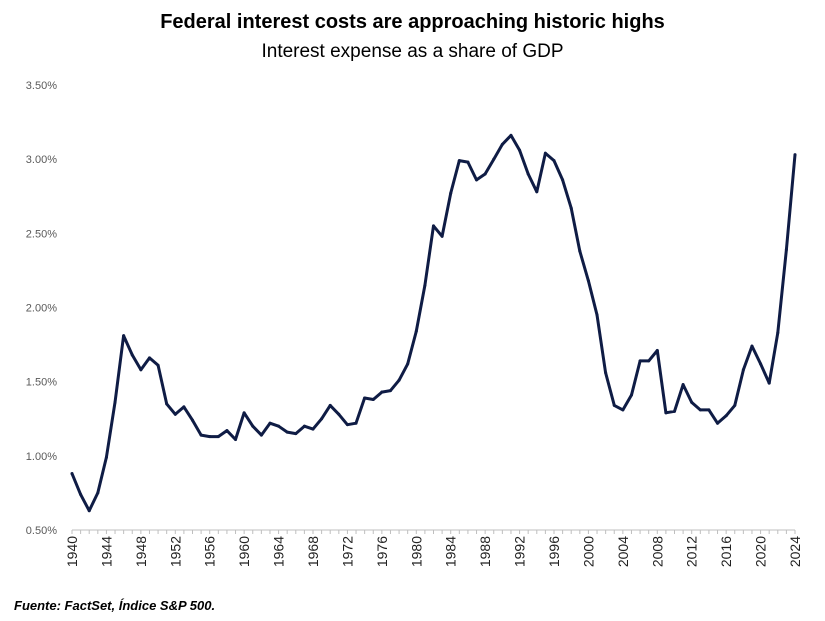 This screenshot has height=621, width=825. Describe the element at coordinates (485, 551) in the screenshot. I see `x-tick-label: 1988` at that location.